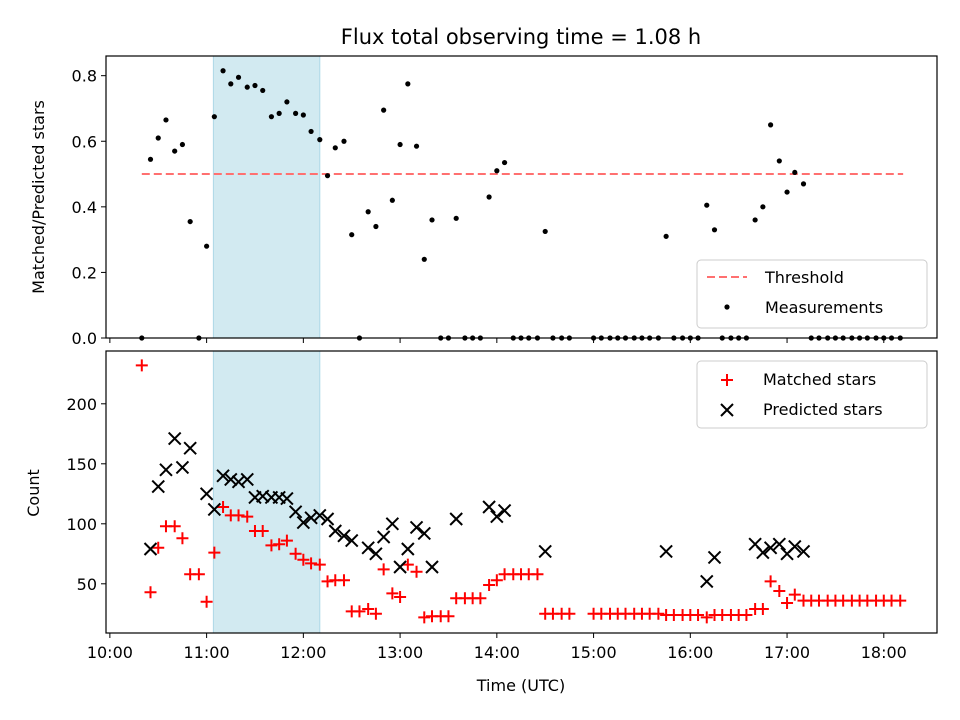 The height and width of the screenshot is (720, 960). Describe the element at coordinates (110, 652) in the screenshot. I see `x-tick-label: 10:00` at that location.